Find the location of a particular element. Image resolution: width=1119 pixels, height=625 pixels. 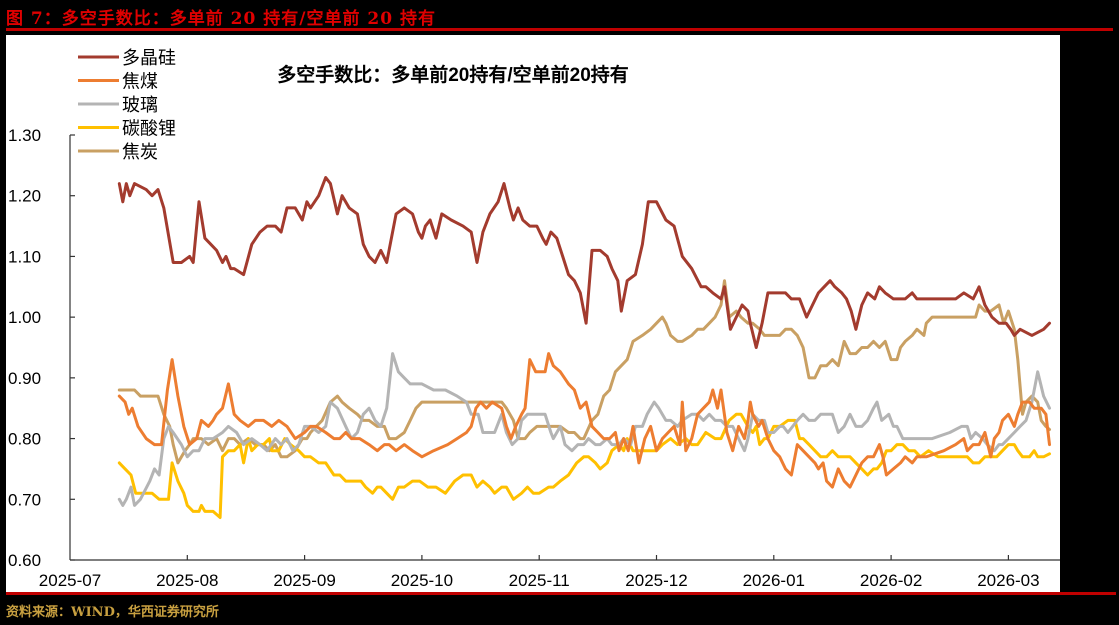

legend-label: 焦炭 is located at coordinates (140, 152).